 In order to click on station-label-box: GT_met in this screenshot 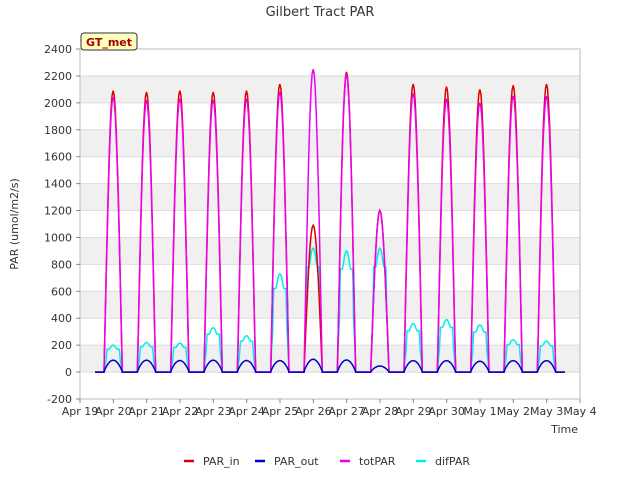, I will do `click(109, 41)`.